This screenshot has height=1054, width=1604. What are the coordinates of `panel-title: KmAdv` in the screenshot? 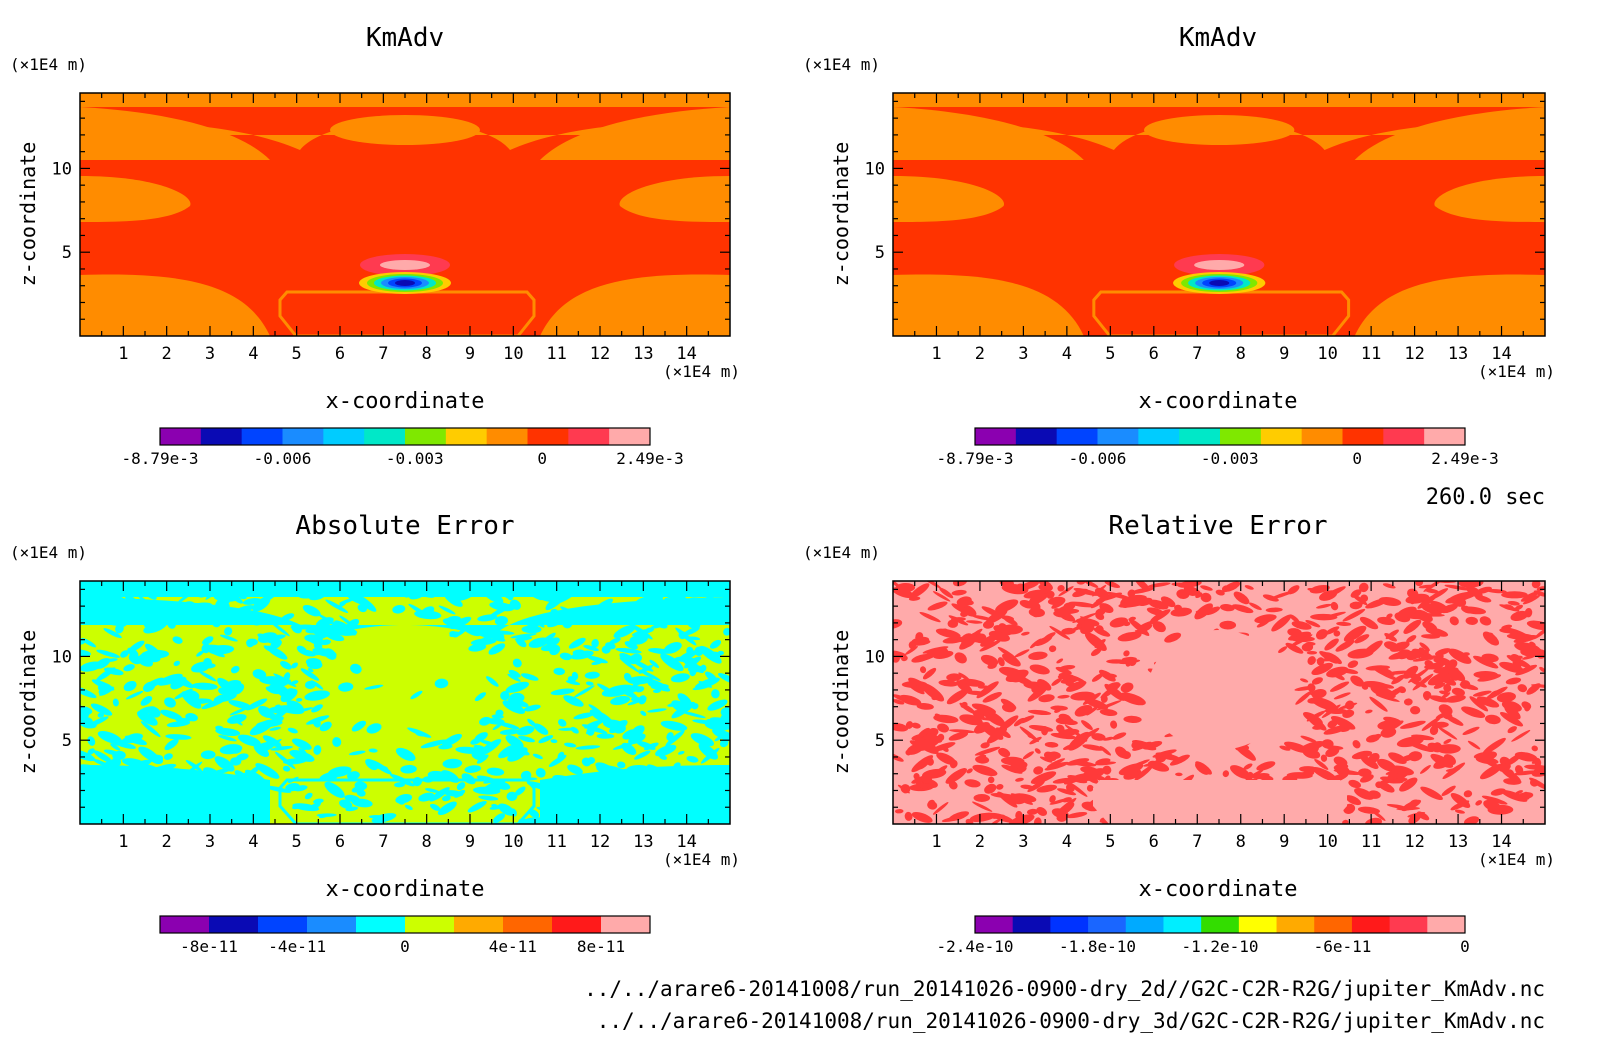 It's located at (405, 38).